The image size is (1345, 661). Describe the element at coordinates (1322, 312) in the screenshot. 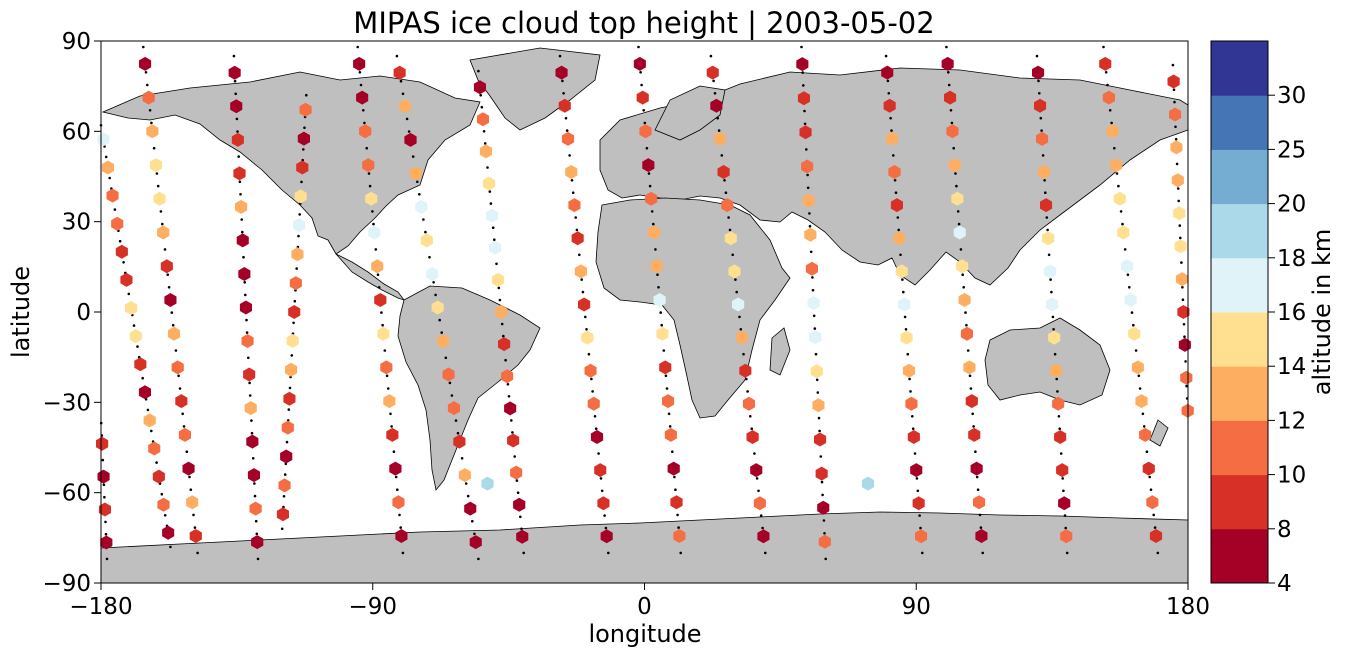

I see `colorbar-label: altitude in km` at that location.